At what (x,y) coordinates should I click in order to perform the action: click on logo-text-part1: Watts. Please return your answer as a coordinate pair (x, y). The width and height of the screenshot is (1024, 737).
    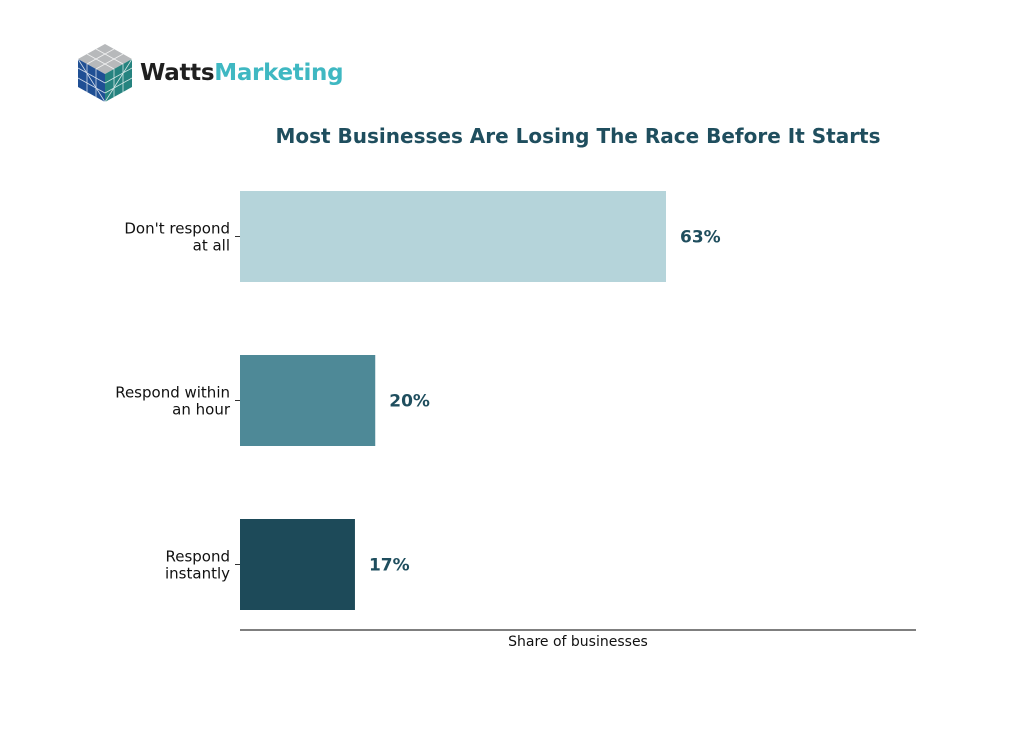
    Looking at the image, I should click on (177, 73).